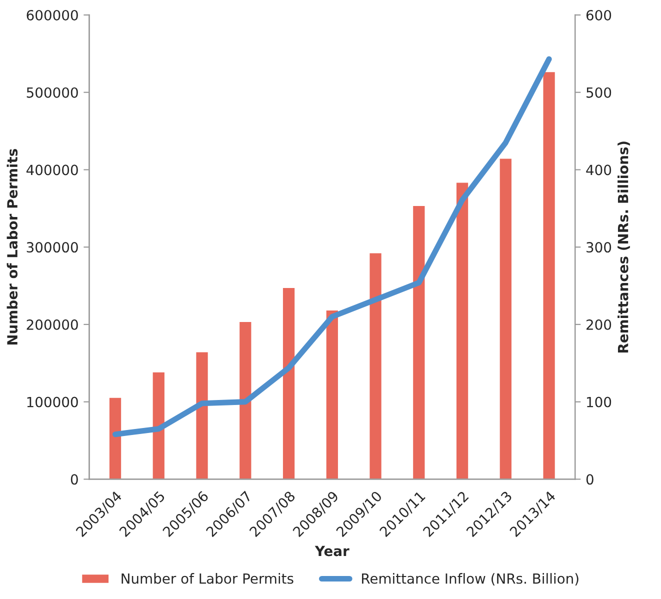 Image resolution: width=661 pixels, height=599 pixels. What do you see at coordinates (208, 578) in the screenshot?
I see `legend-label: Number of Labor Permits` at bounding box center [208, 578].